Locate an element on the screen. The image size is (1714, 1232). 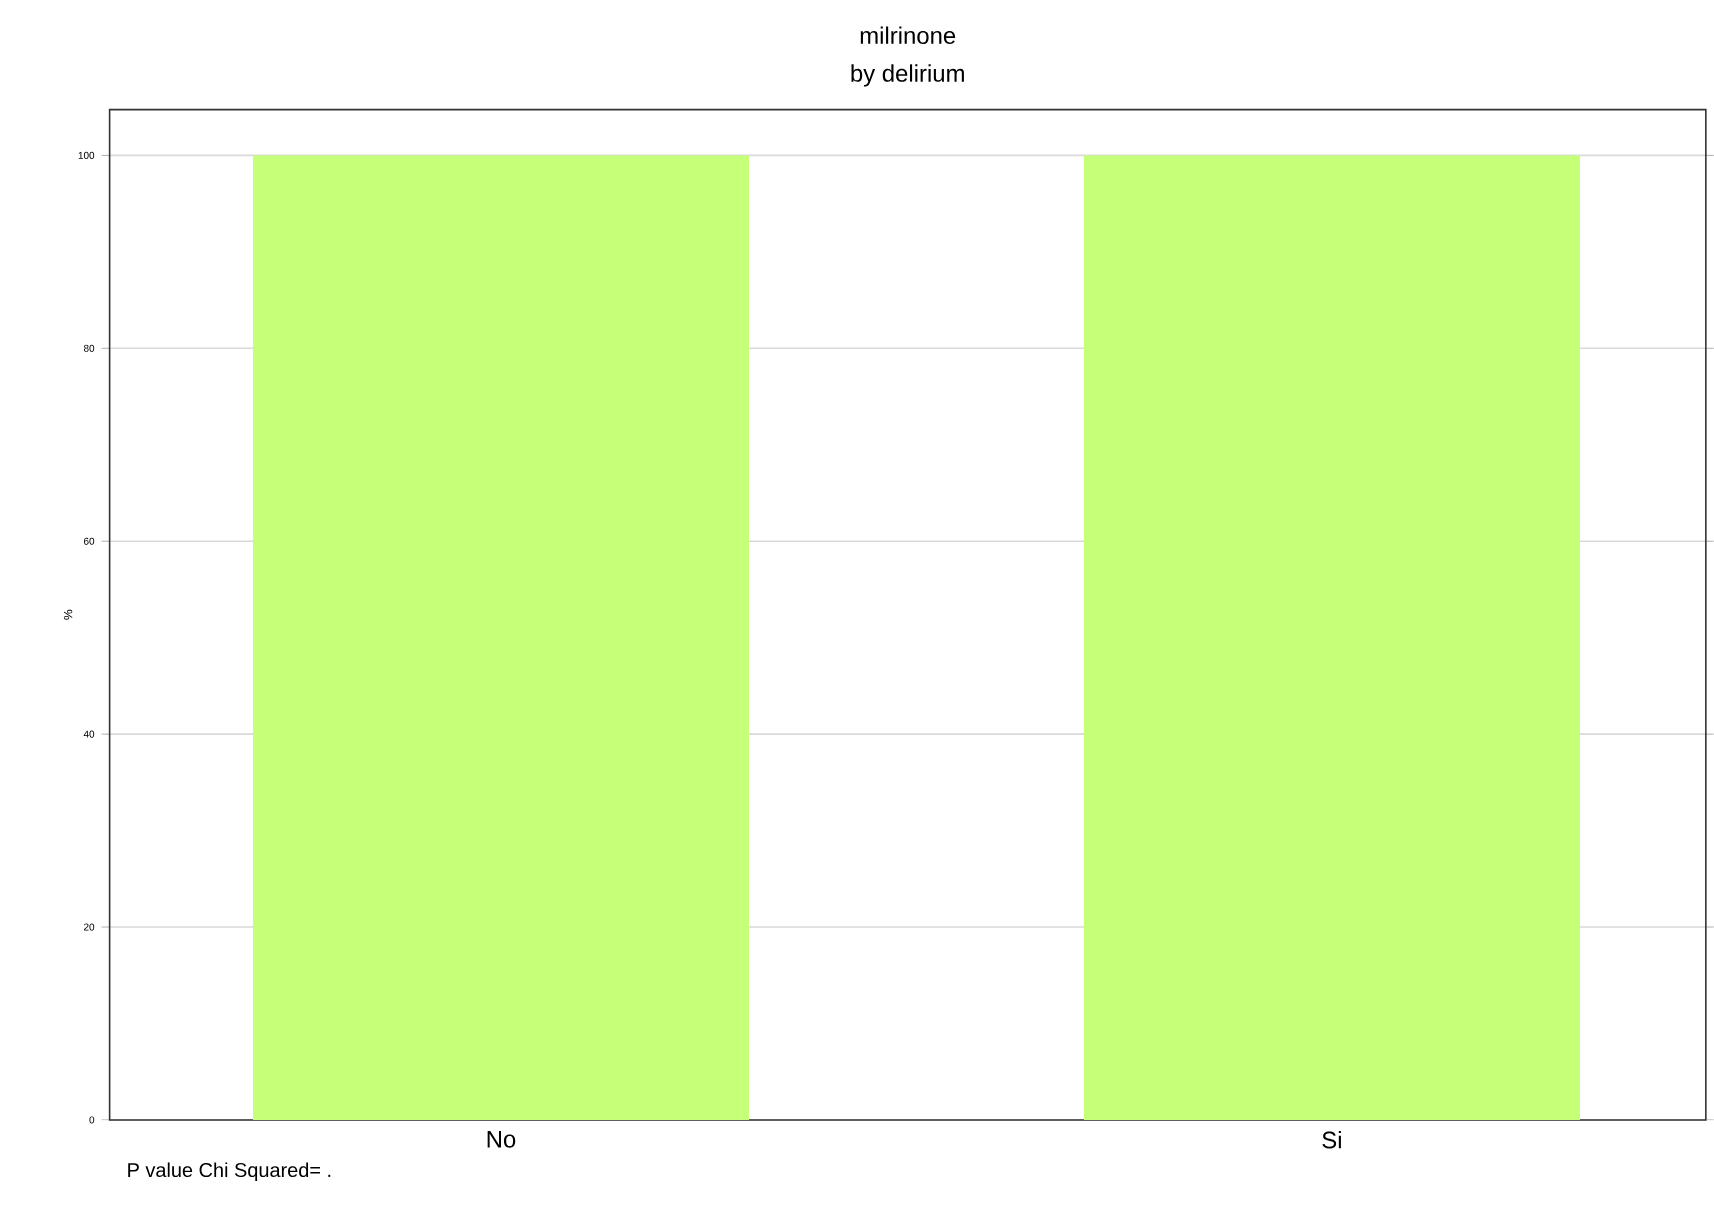
x-tick-label: No is located at coordinates (501, 1139).